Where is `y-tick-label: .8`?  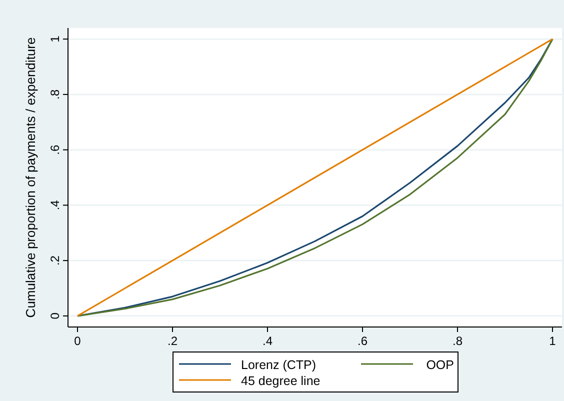
y-tick-label: .8 is located at coordinates (55, 94).